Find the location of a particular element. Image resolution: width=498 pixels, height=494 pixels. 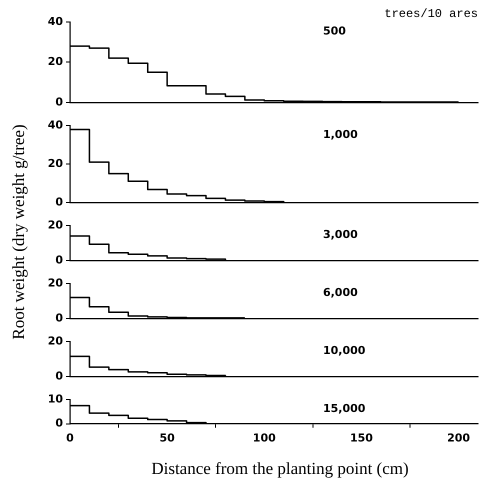

chart-title: 15,000 is located at coordinates (344, 408).